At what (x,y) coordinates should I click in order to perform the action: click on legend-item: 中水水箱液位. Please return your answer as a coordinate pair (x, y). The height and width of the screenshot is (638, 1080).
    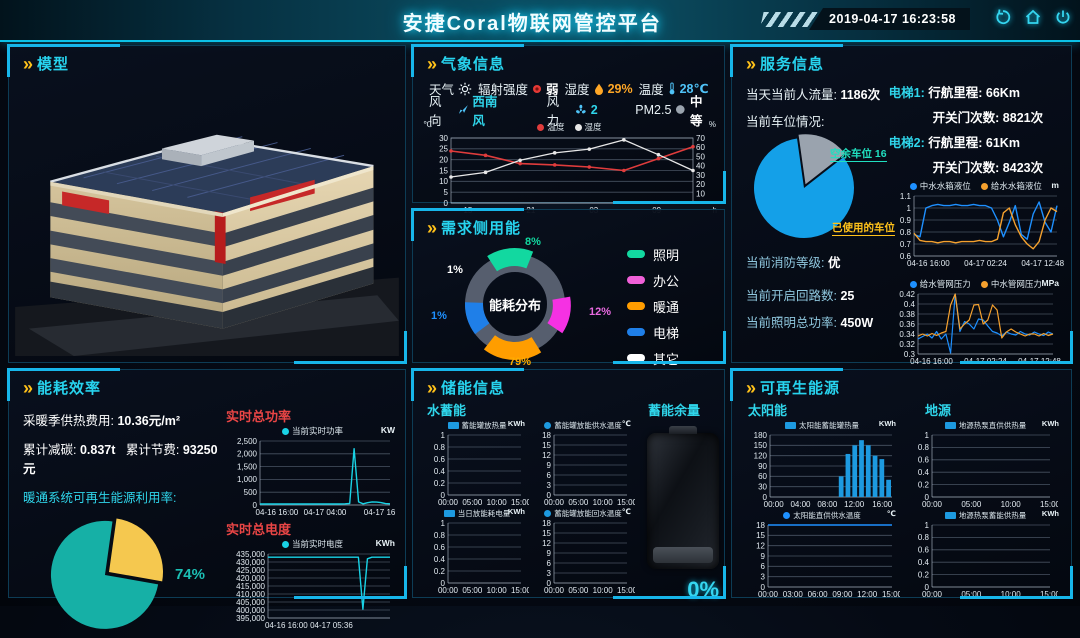
    Looking at the image, I should click on (940, 186).